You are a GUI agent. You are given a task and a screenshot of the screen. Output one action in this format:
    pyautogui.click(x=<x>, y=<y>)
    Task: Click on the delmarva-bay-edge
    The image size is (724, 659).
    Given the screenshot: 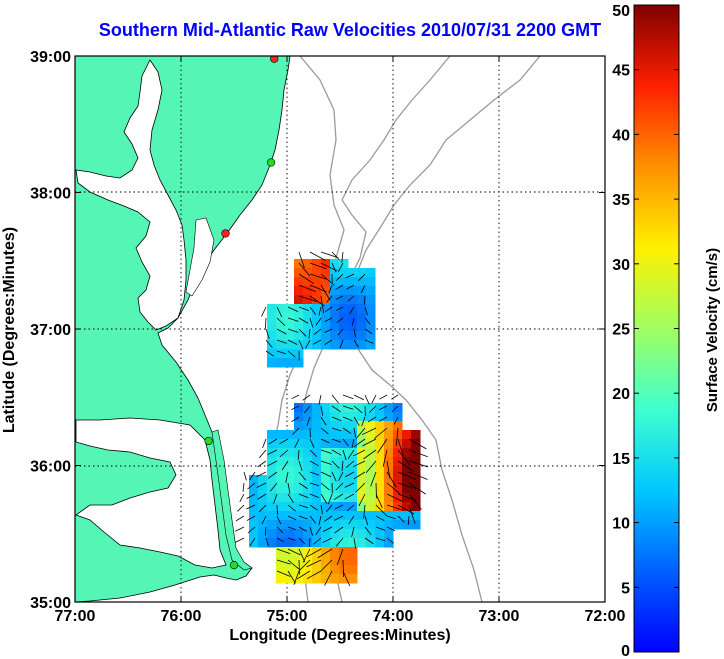 What is the action you would take?
    pyautogui.click(x=200, y=257)
    